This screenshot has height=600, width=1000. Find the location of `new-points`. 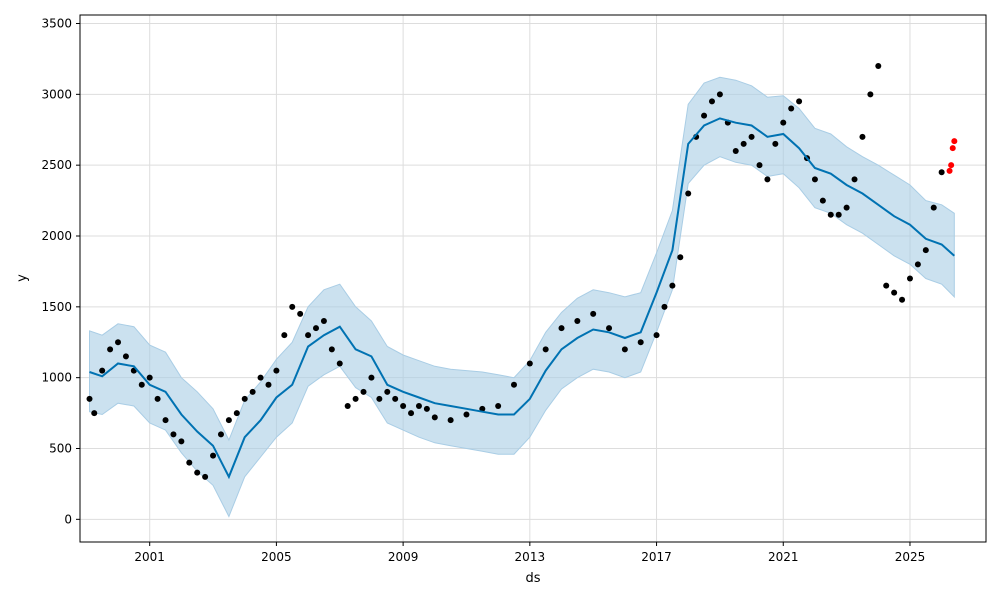

new-points is located at coordinates (952, 156).